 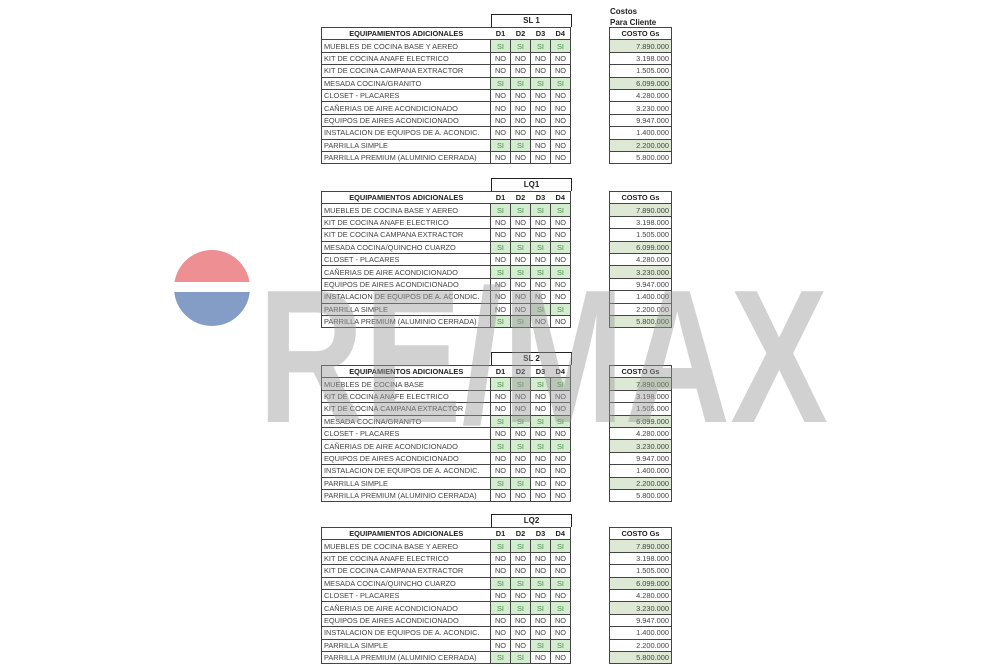 I want to click on cost-row: 1.400.000, so click(x=640, y=471).